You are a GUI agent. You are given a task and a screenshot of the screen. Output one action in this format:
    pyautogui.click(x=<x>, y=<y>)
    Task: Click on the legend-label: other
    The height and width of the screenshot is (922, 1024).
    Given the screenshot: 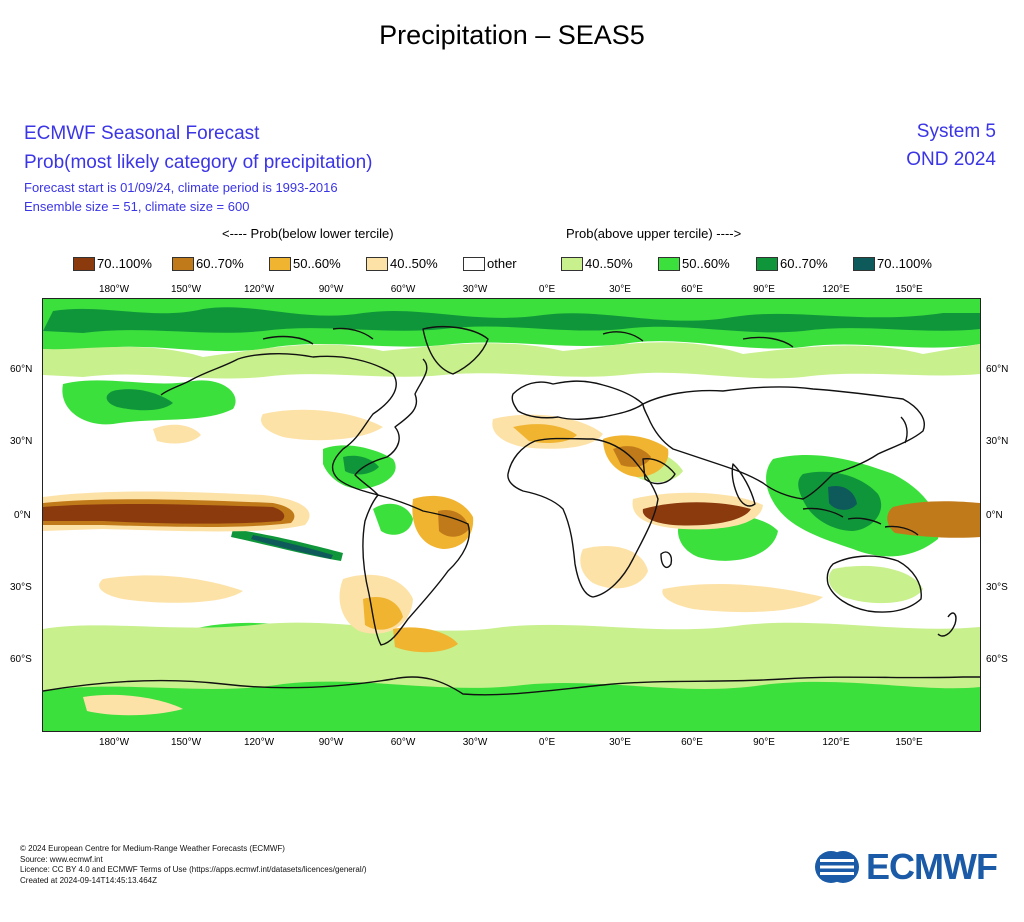 What is the action you would take?
    pyautogui.click(x=502, y=263)
    